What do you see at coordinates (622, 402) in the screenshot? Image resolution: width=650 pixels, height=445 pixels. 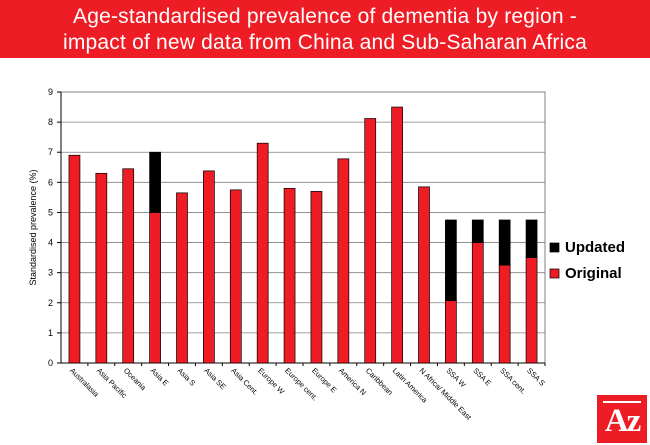 I see `logo-rule` at bounding box center [622, 402].